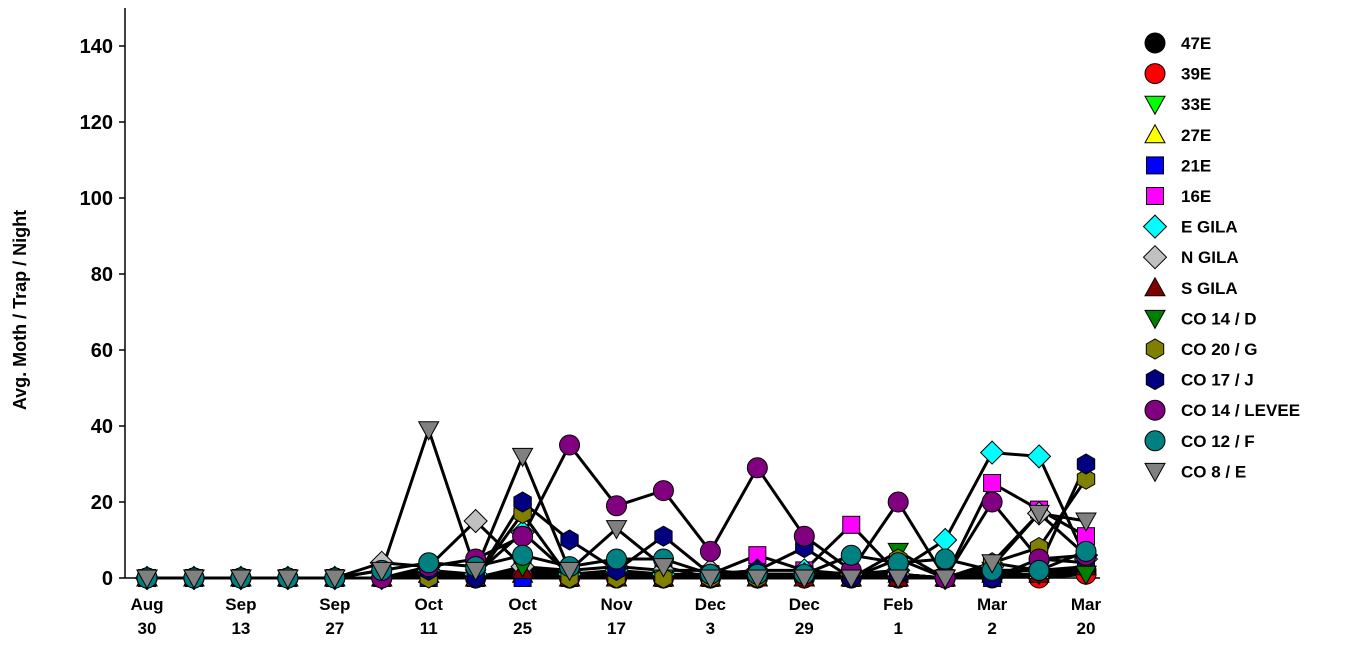 Image resolution: width=1363 pixels, height=645 pixels. I want to click on y-tick-label: 80, so click(102, 275).